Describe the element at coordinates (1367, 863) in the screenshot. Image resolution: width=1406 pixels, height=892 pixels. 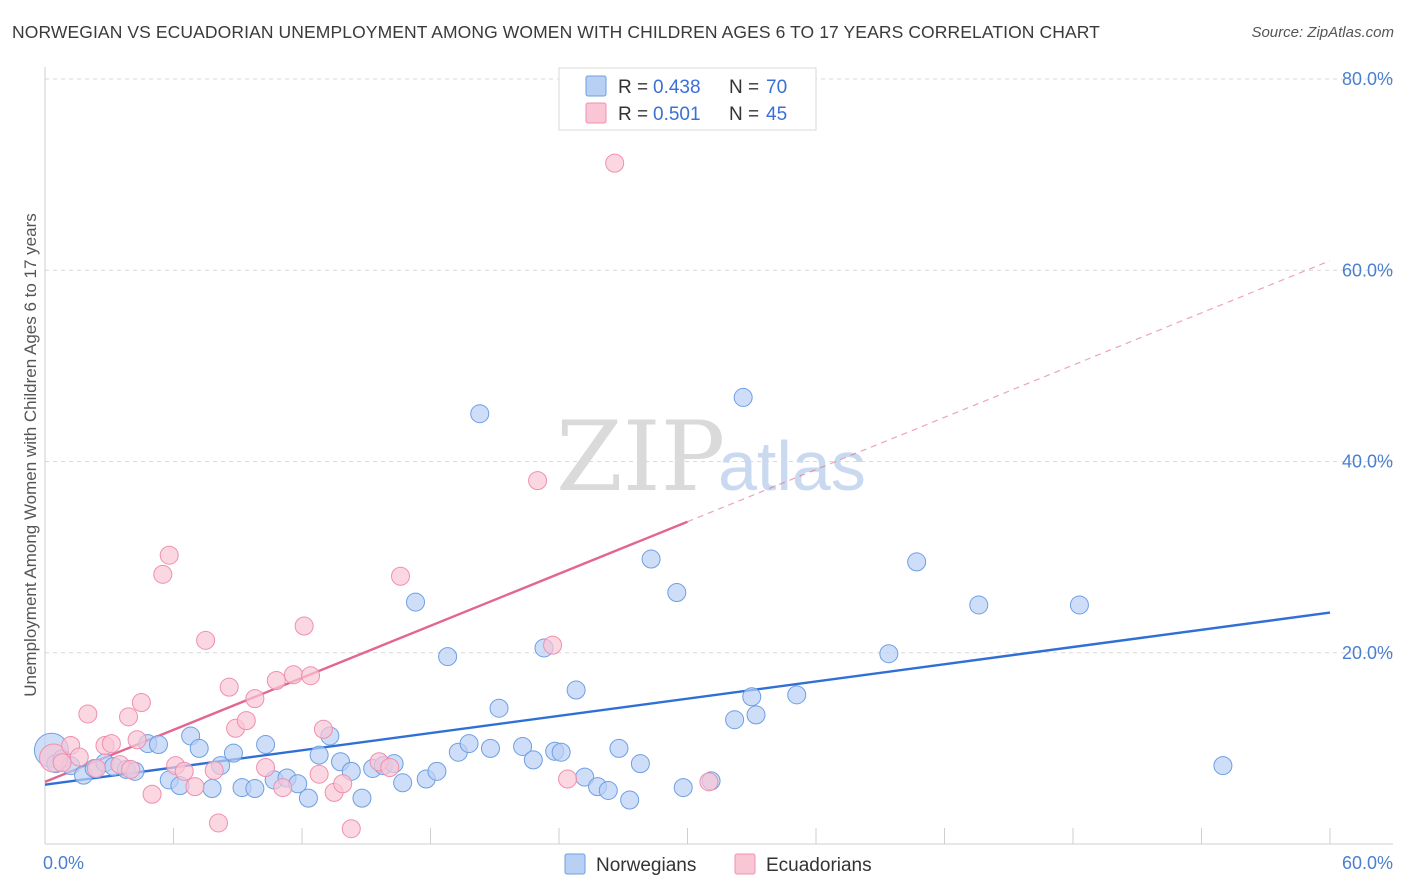
I see `x-tick-label: 60.0%` at that location.